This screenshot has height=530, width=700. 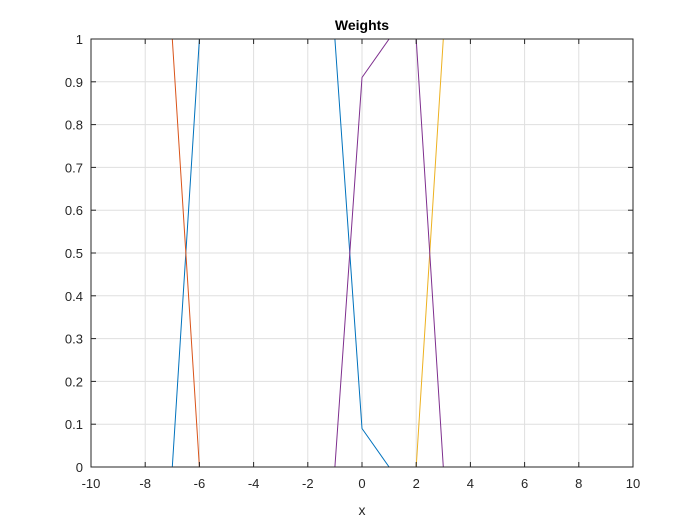 What do you see at coordinates (524, 483) in the screenshot?
I see `x-tick-label: 6` at bounding box center [524, 483].